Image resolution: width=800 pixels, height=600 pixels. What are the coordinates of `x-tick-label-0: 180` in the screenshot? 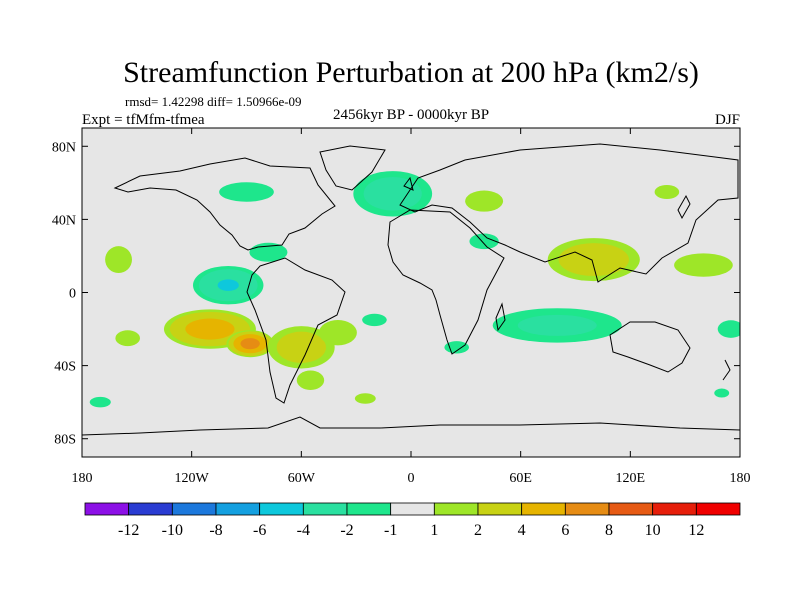 It's located at (82, 478).